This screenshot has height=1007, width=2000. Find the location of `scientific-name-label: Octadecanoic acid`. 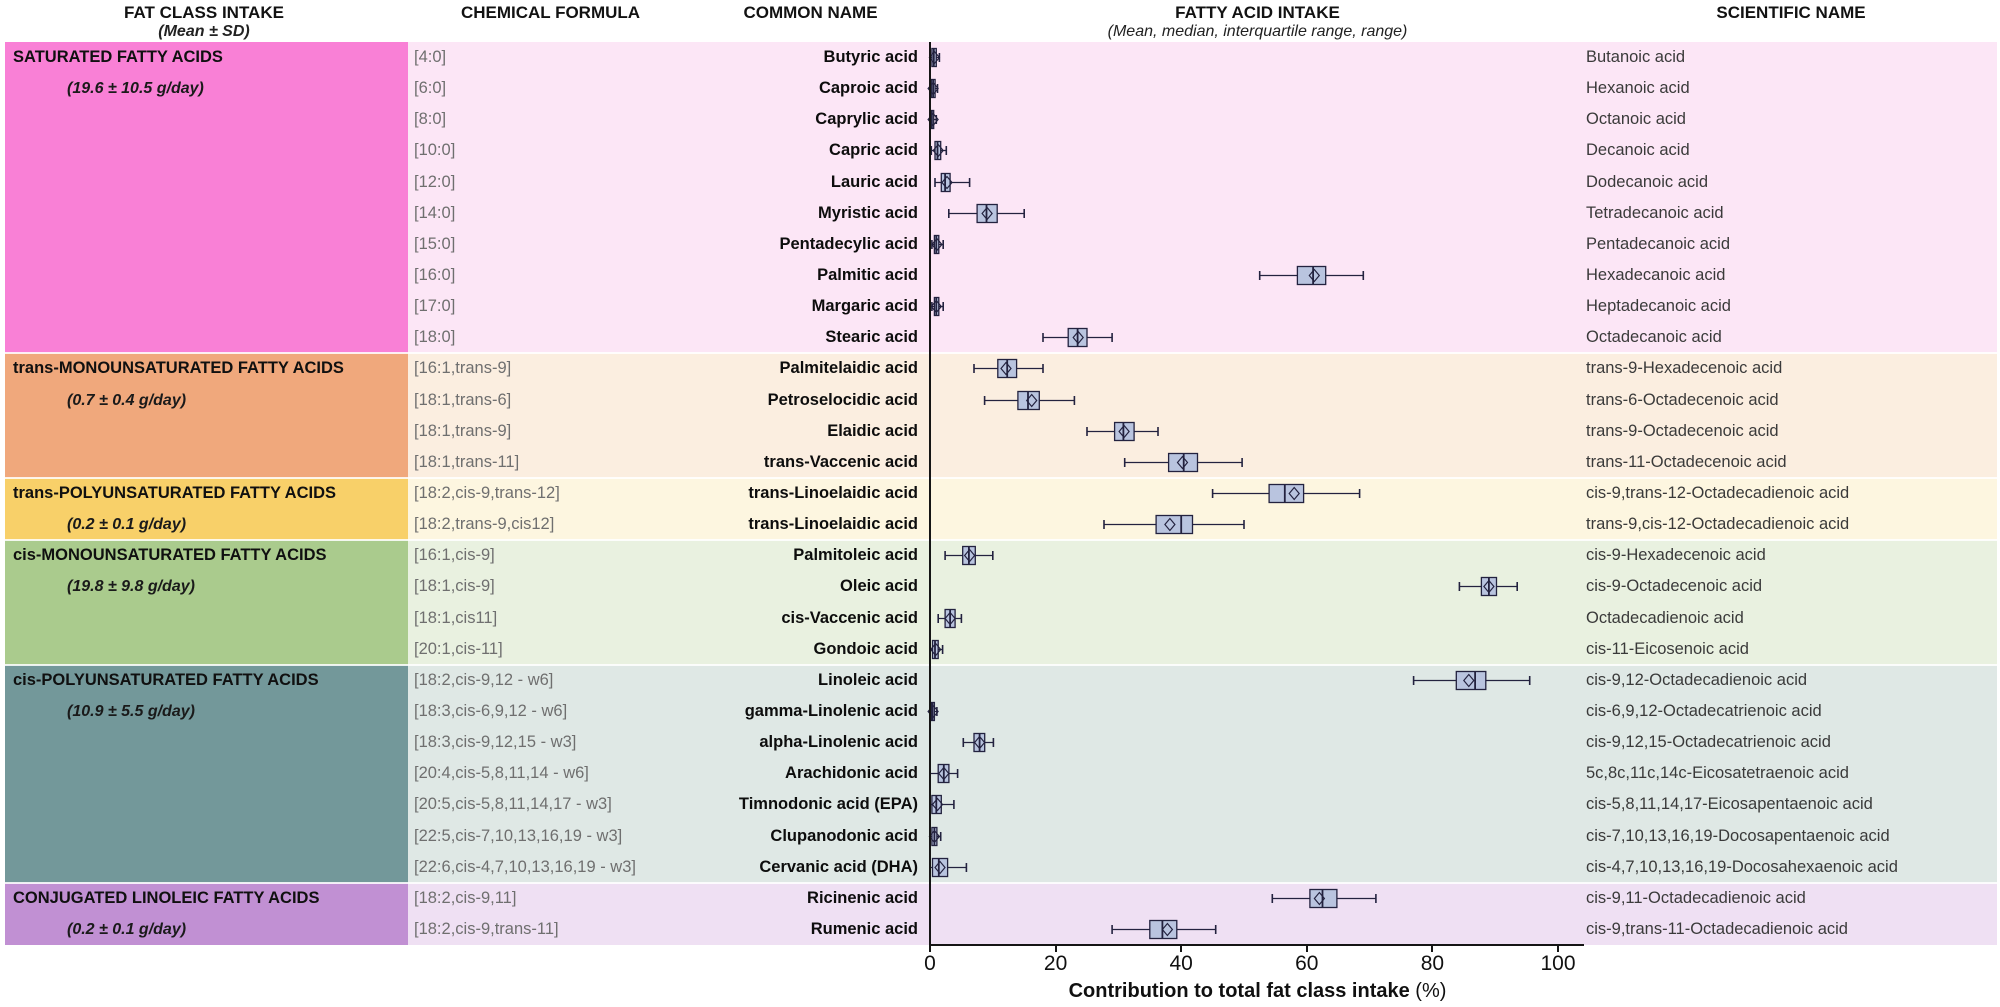

scientific-name-label: Octadecanoic acid is located at coordinates (1654, 337).